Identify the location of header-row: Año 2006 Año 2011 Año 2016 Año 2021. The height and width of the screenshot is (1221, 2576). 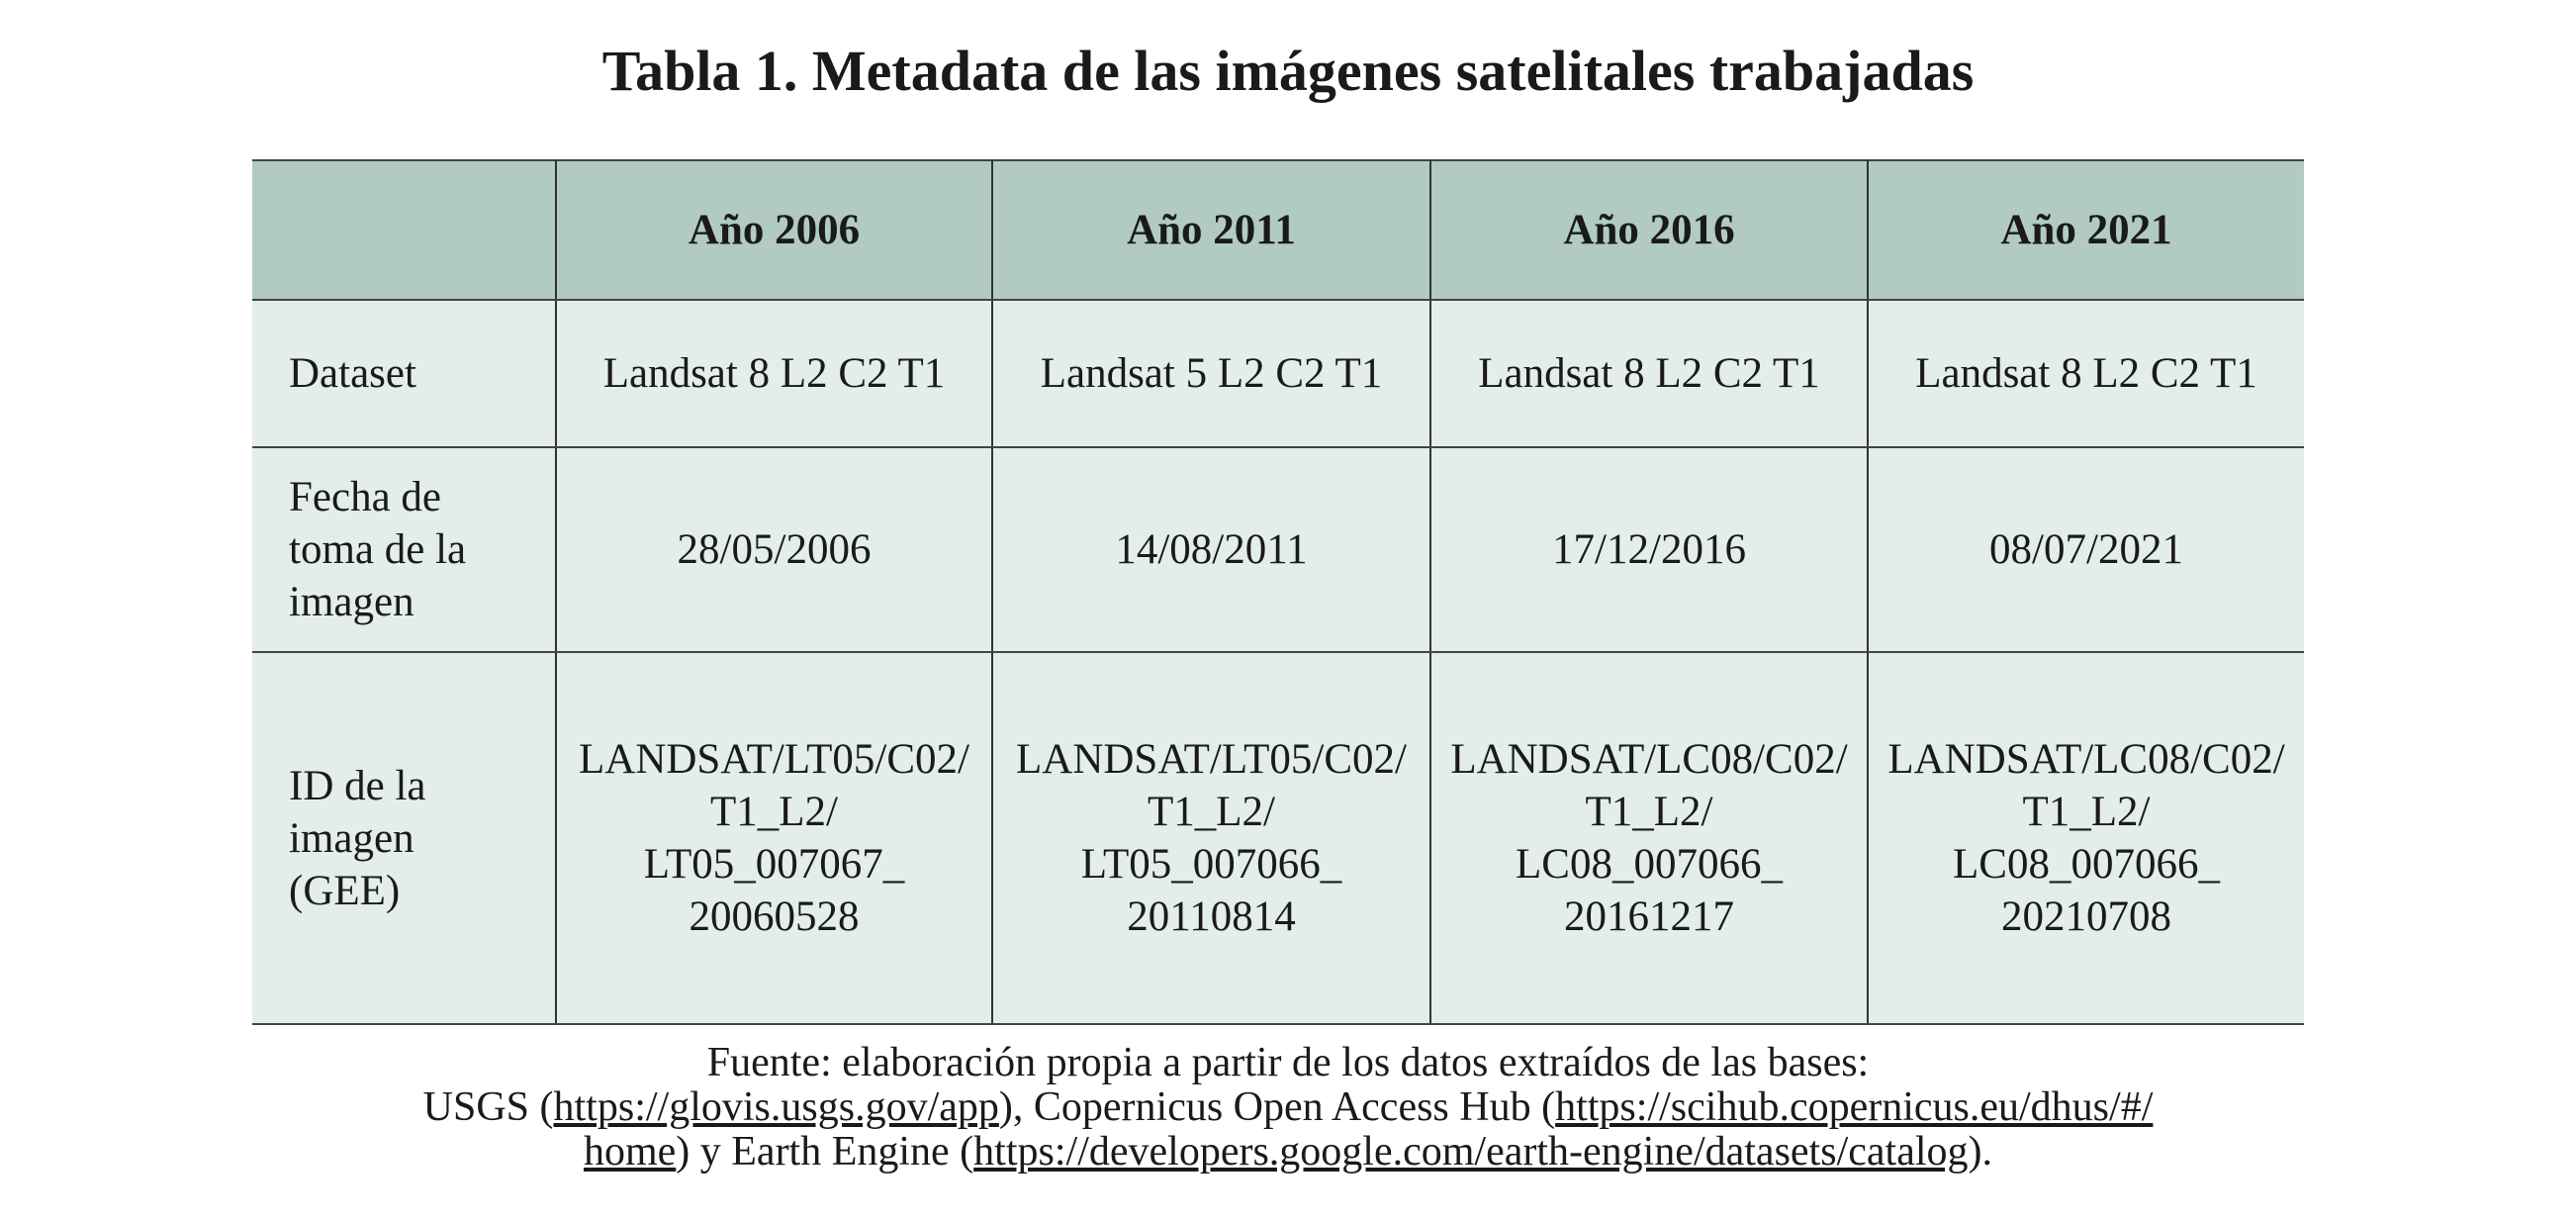
(1278, 230).